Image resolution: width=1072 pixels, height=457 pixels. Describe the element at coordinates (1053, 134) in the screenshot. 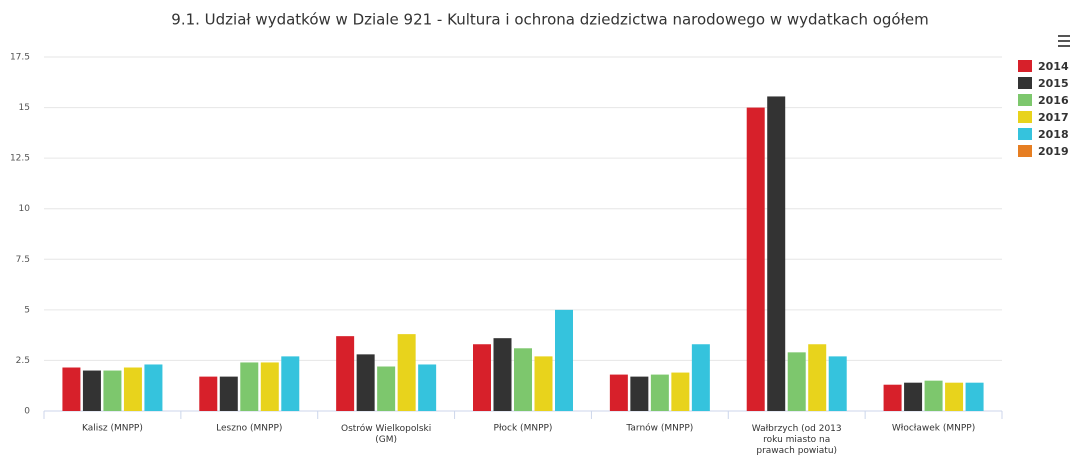

I see `legend-label: 2018` at that location.